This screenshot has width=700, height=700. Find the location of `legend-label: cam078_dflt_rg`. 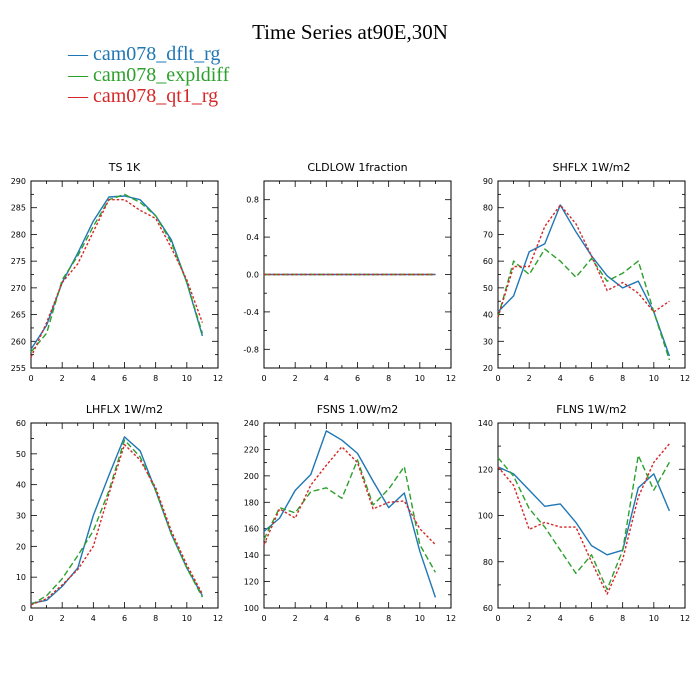

legend-label: cam078_dflt_rg is located at coordinates (157, 54).